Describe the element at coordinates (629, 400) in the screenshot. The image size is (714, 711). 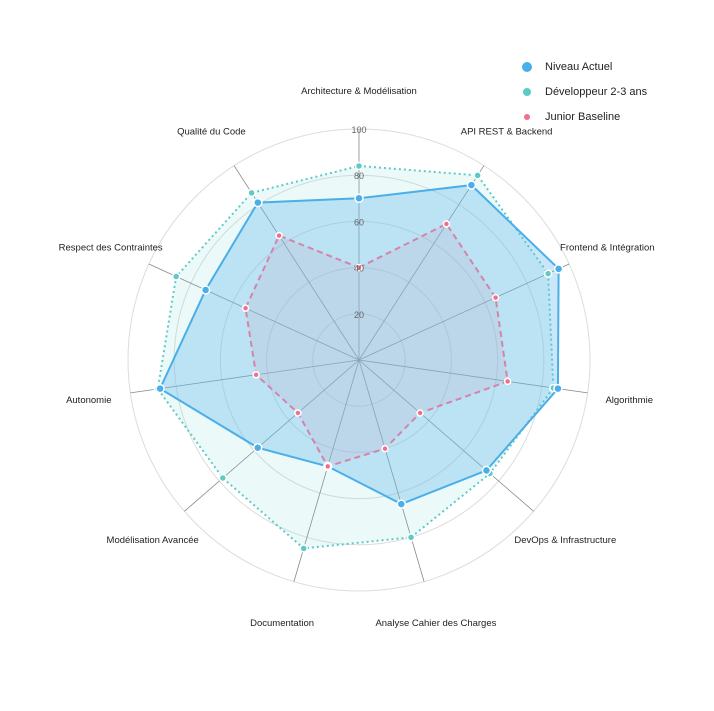
I see `axis-label: Algorithmie` at that location.